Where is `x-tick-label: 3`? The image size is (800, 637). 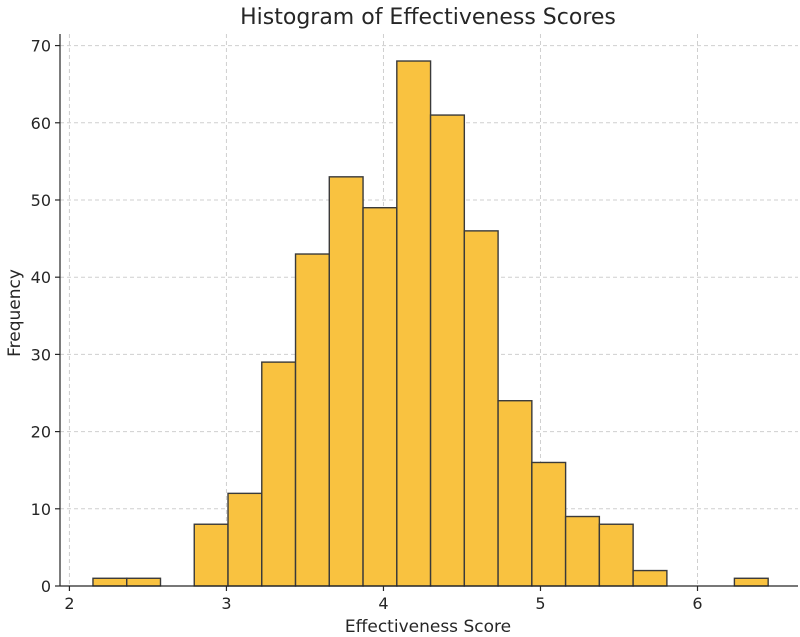 x-tick-label: 3 is located at coordinates (226, 603).